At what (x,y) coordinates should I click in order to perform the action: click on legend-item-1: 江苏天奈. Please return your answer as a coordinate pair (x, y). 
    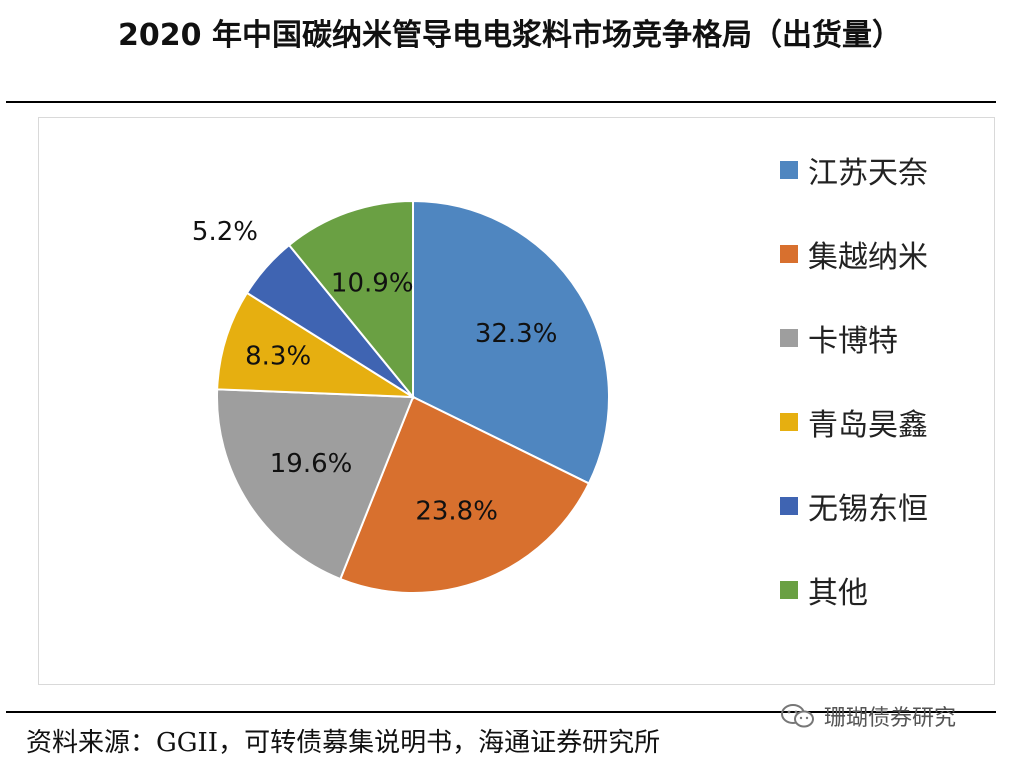
    Looking at the image, I should click on (854, 170).